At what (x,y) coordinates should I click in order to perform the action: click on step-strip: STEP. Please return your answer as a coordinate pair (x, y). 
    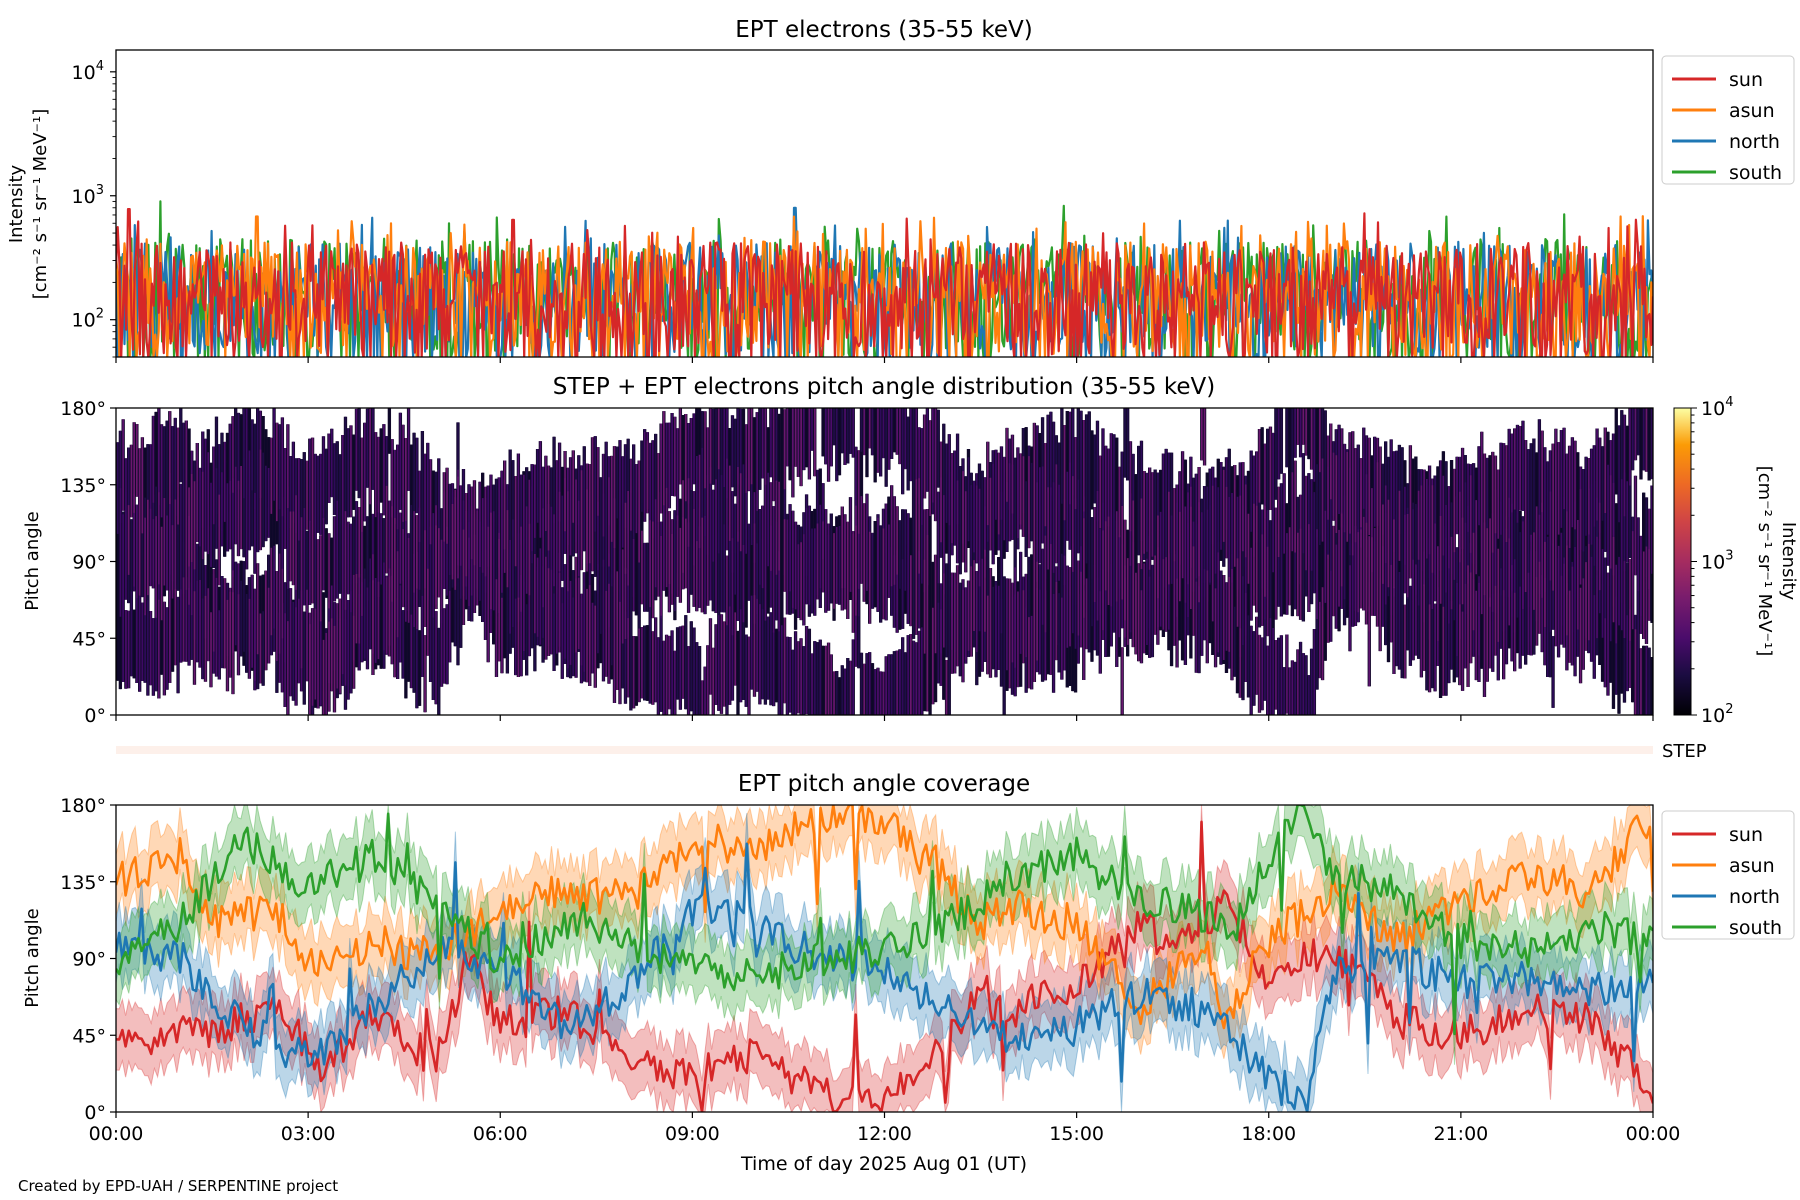
    Looking at the image, I should click on (911, 751).